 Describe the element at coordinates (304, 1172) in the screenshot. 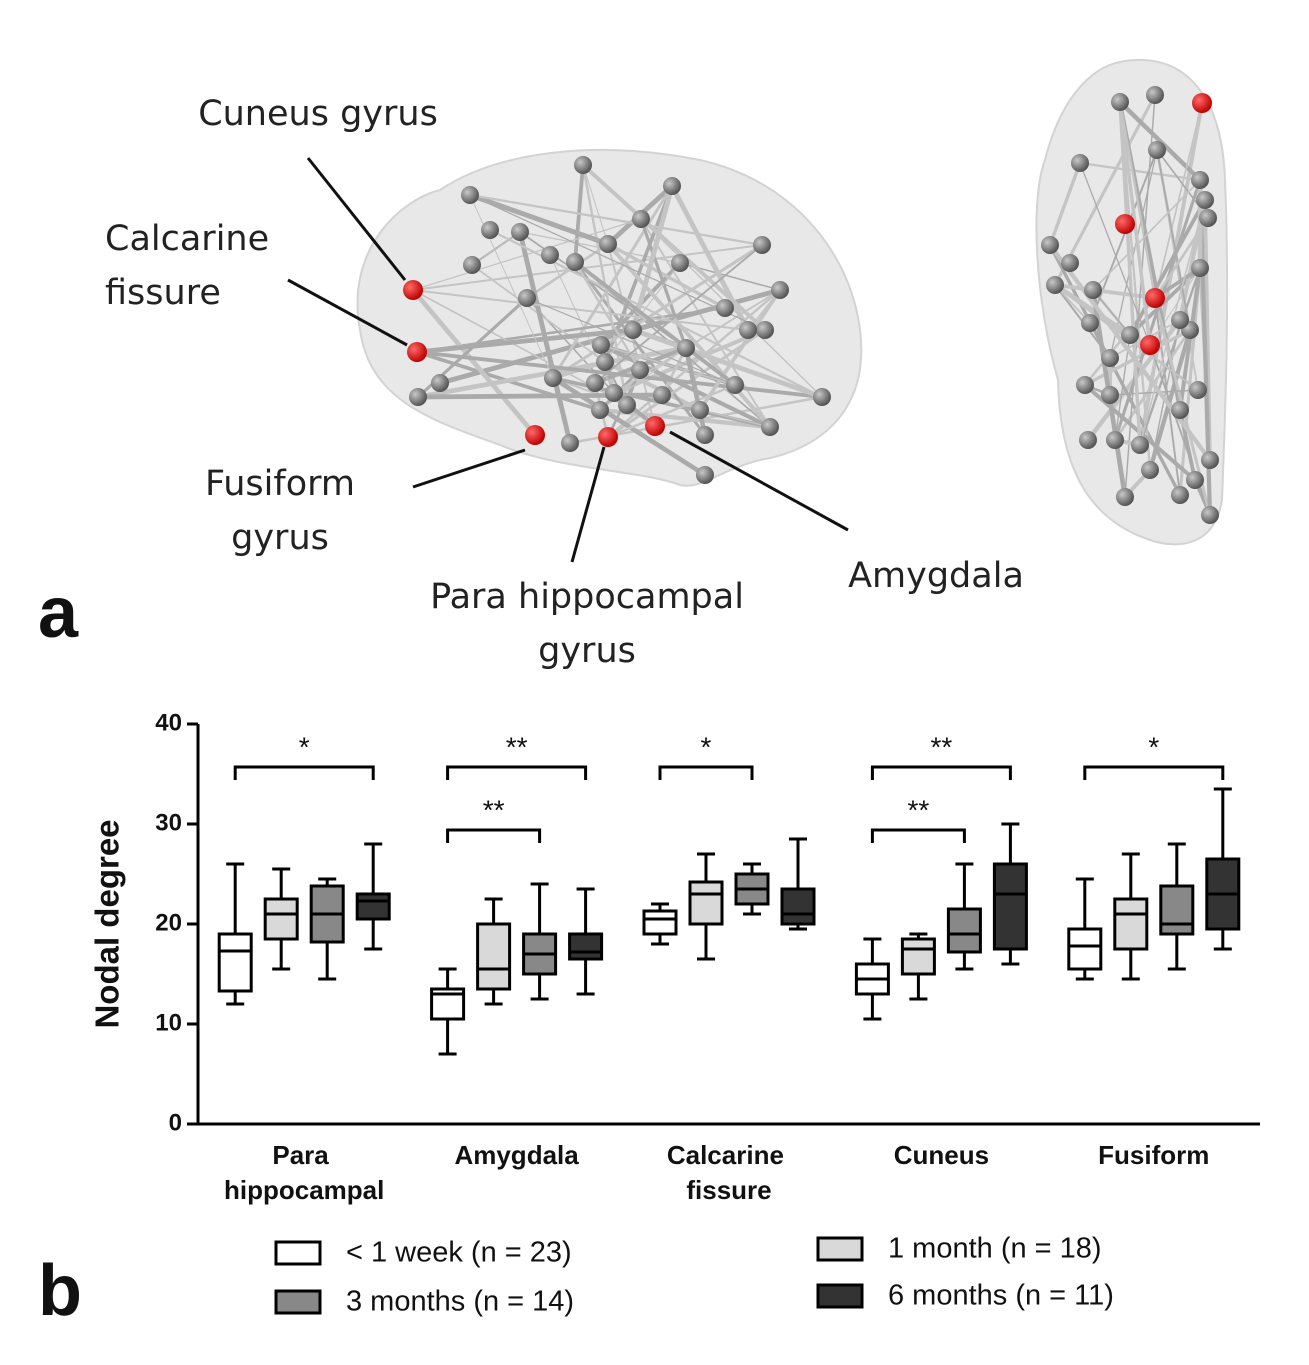

I see `x-tick-label: Para hippocampal` at that location.